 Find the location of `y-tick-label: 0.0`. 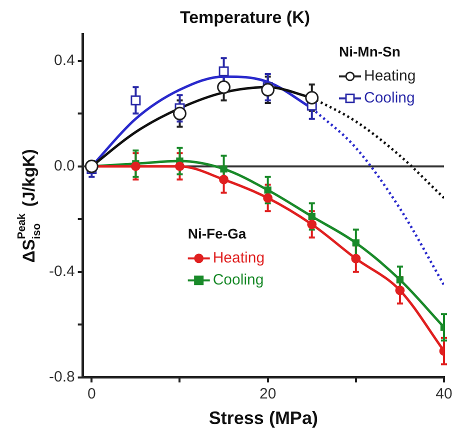

y-tick-label: 0.0 is located at coordinates (64, 165).